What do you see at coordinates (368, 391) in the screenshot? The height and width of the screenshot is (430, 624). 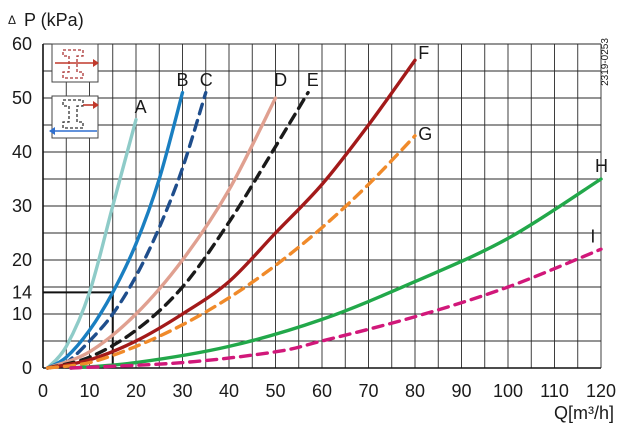 I see `x-tick-label: 70` at bounding box center [368, 391].